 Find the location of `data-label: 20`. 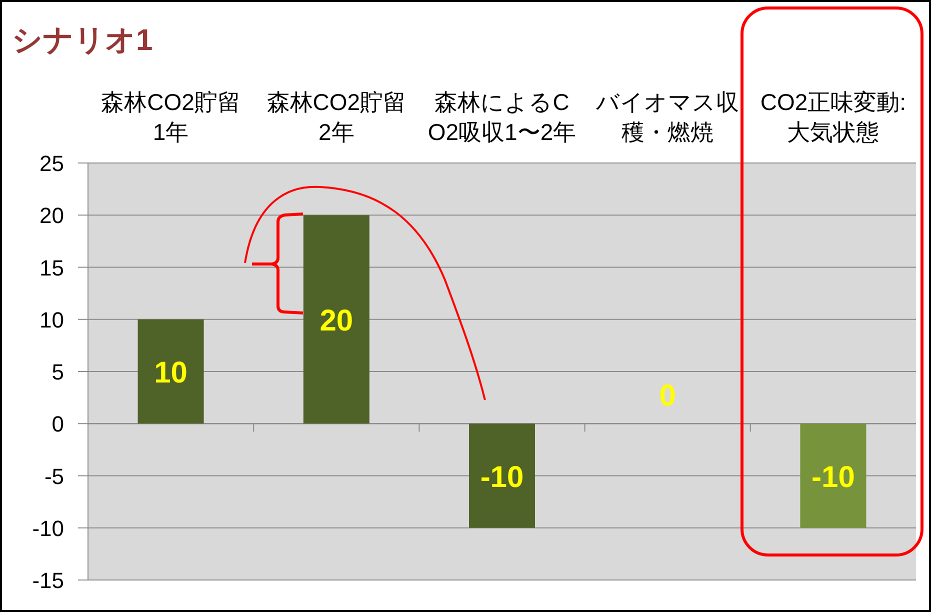

data-label: 20 is located at coordinates (337, 321).